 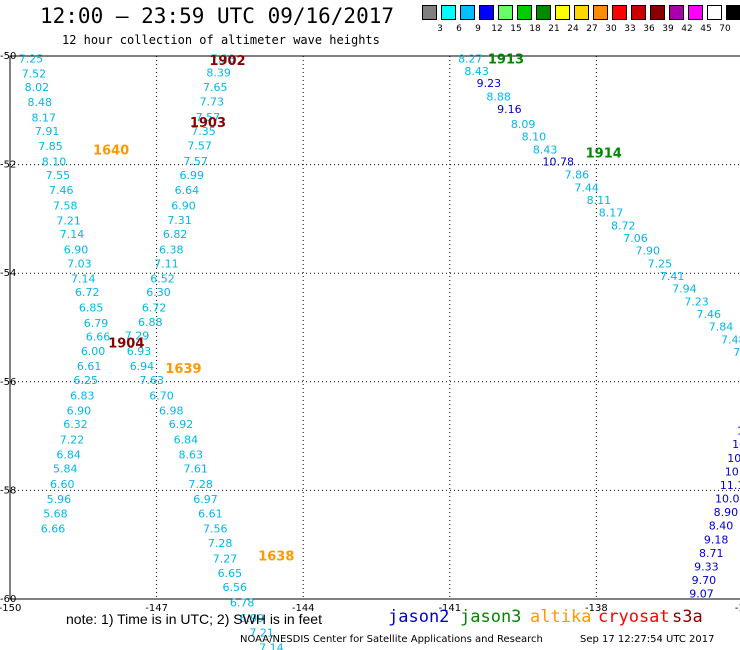 I want to click on wave-height-value: 7.65, so click(x=215, y=87).